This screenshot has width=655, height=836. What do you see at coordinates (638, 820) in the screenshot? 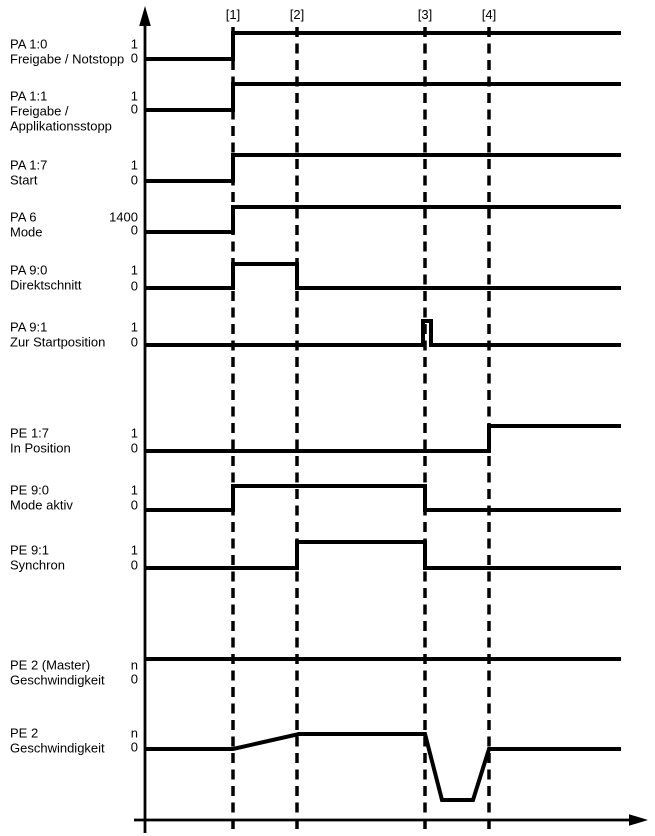
I see `time-axis-arrow-icon` at bounding box center [638, 820].